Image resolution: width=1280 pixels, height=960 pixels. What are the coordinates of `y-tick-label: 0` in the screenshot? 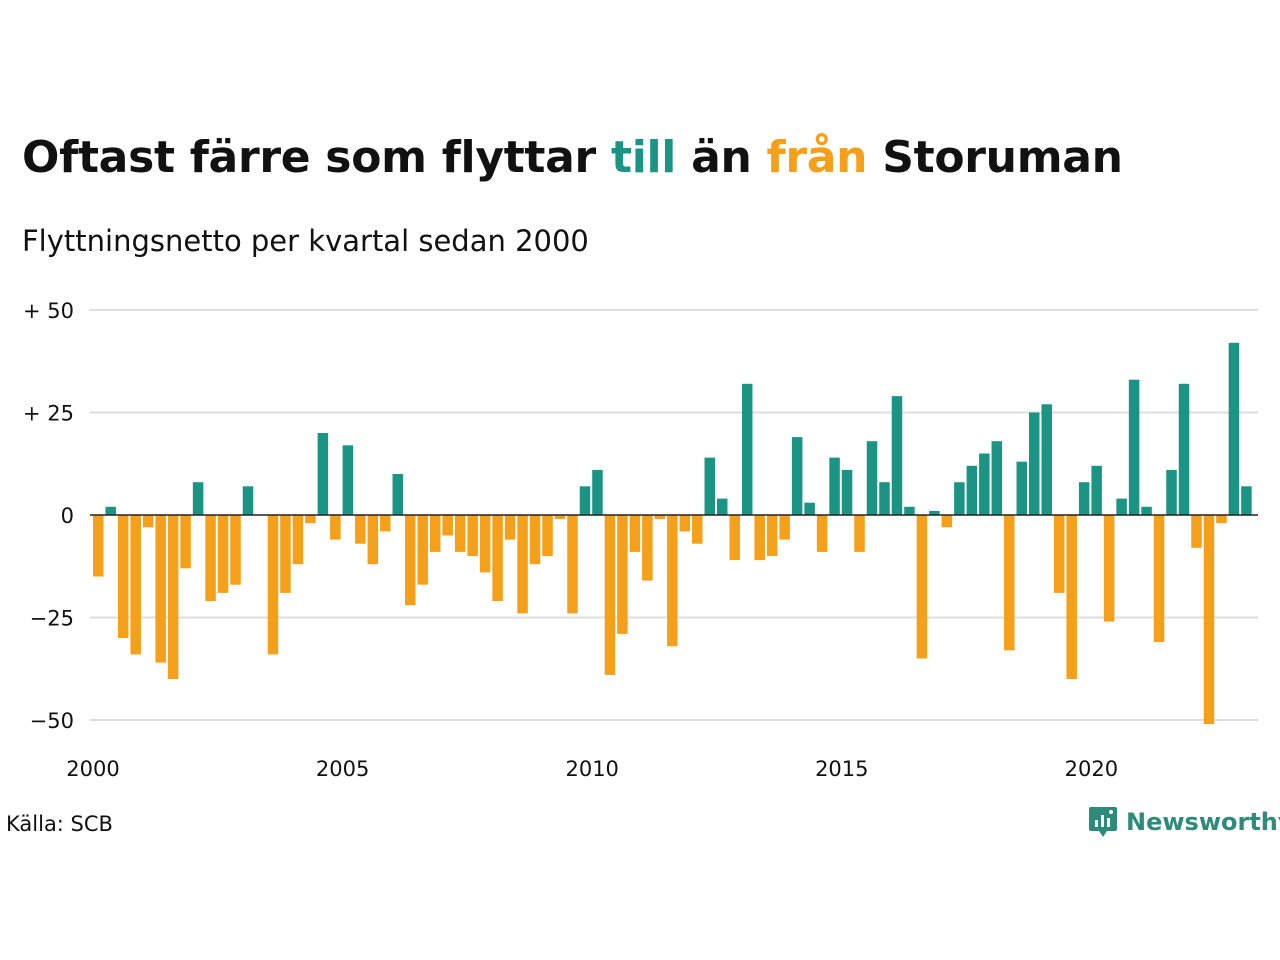 It's located at (67, 516).